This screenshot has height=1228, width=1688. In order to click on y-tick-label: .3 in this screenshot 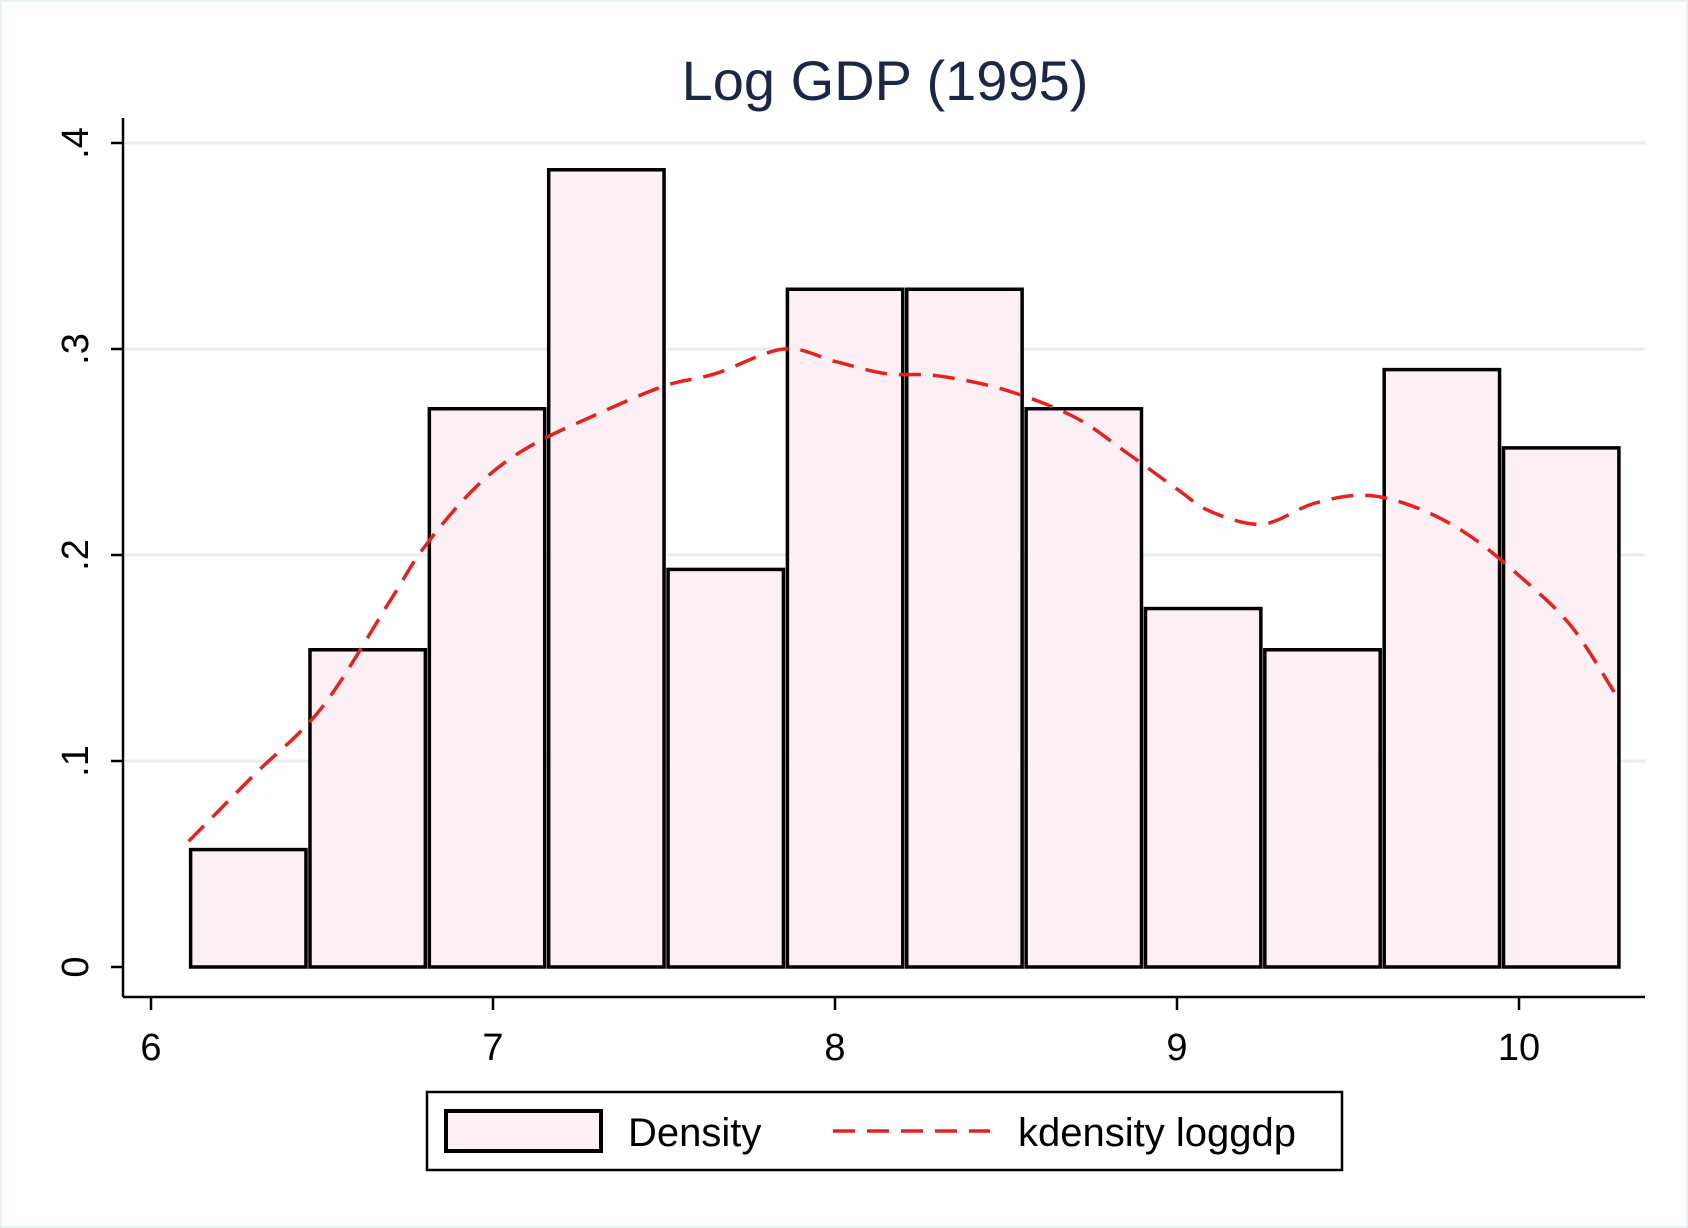, I will do `click(76, 349)`.